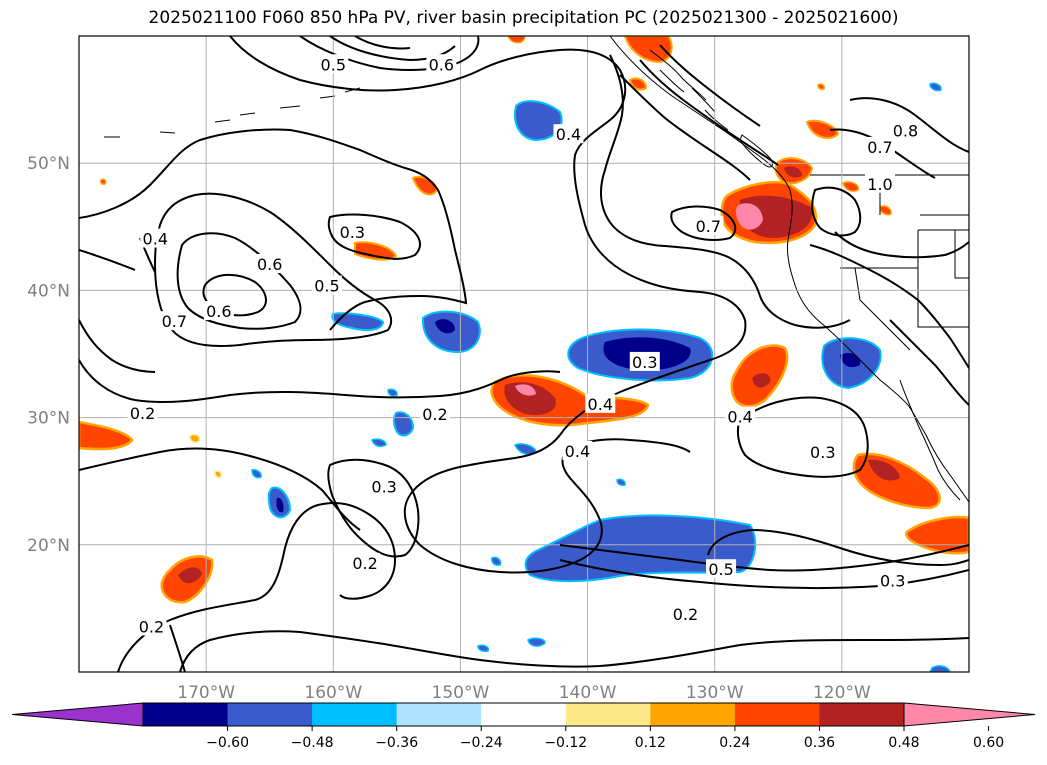  What do you see at coordinates (333, 693) in the screenshot?
I see `longitude-tick-label: 160°W` at bounding box center [333, 693].